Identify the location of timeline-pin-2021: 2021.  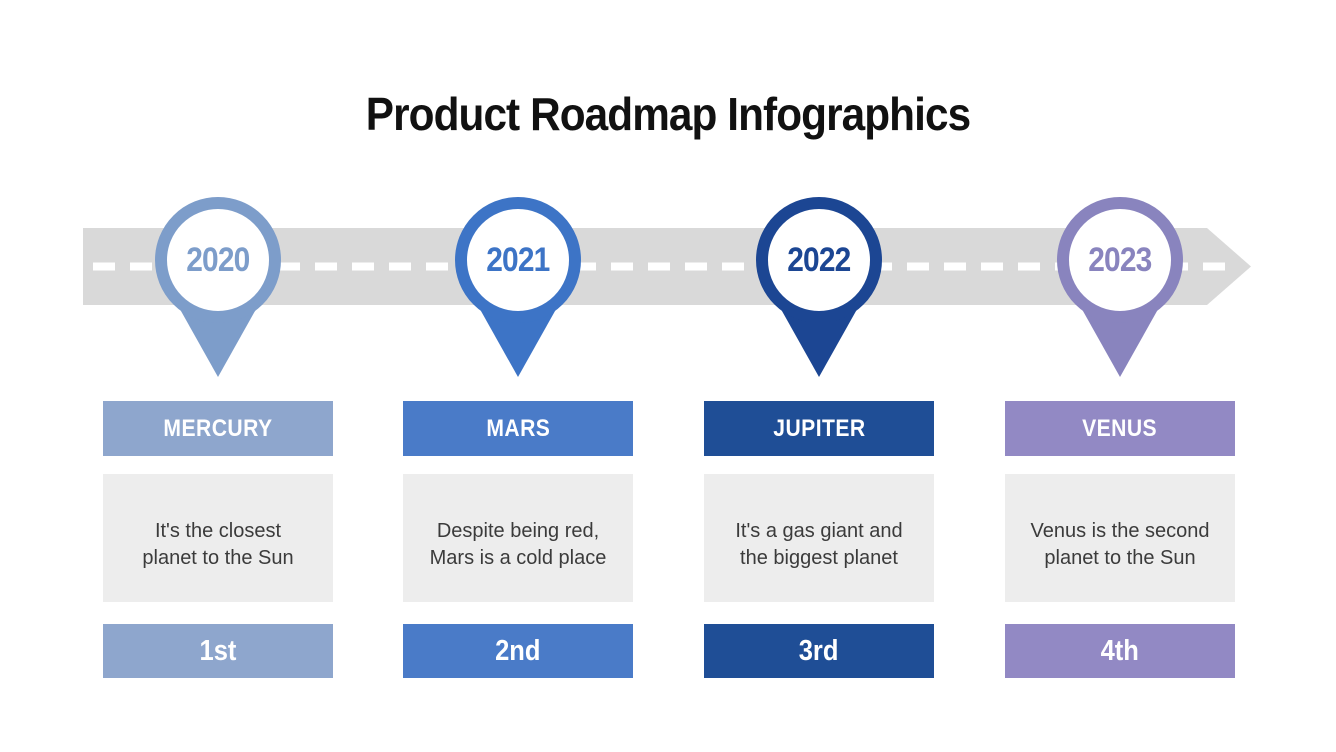
(518, 287).